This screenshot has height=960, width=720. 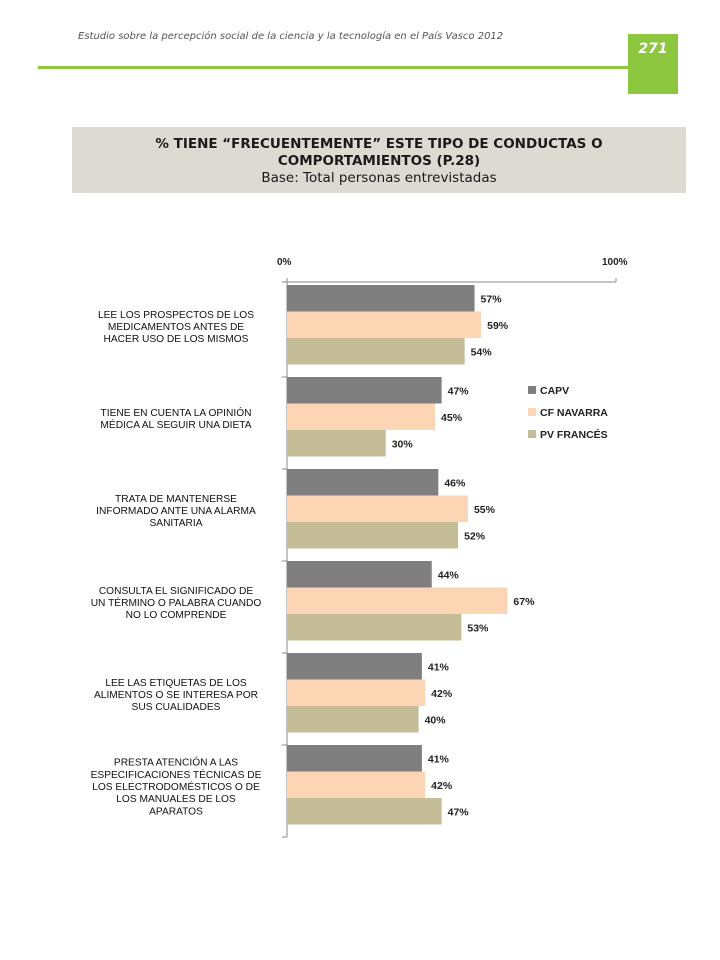 I want to click on legend-label: CF NAVARRA, so click(x=574, y=413).